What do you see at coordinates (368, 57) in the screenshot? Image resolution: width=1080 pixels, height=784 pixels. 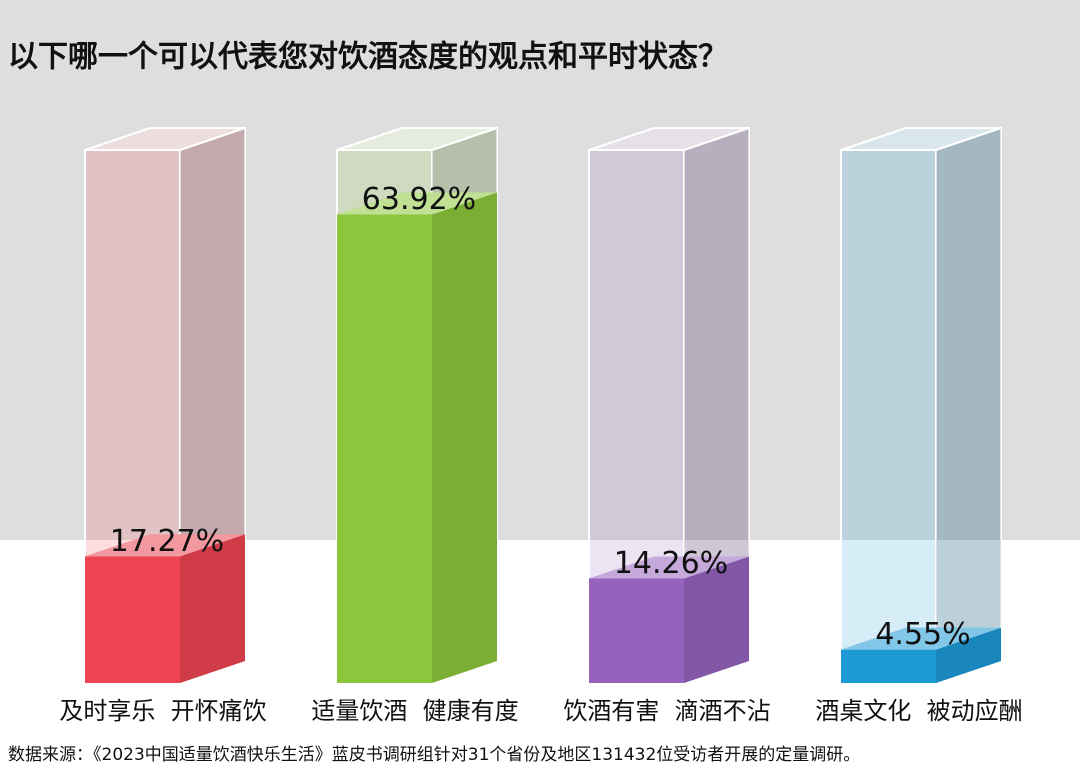 I see `chart-title: 以下哪一个可以代表您对饮酒态度的观点和平时状态？` at bounding box center [368, 57].